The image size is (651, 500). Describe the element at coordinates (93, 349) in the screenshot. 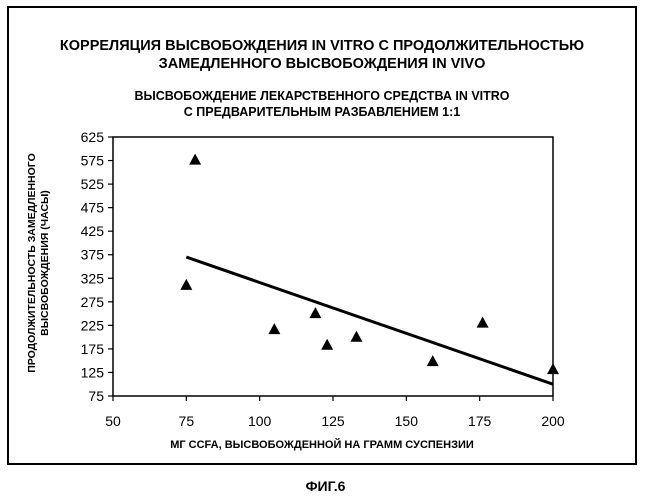

I see `y-tick-label: 175` at that location.